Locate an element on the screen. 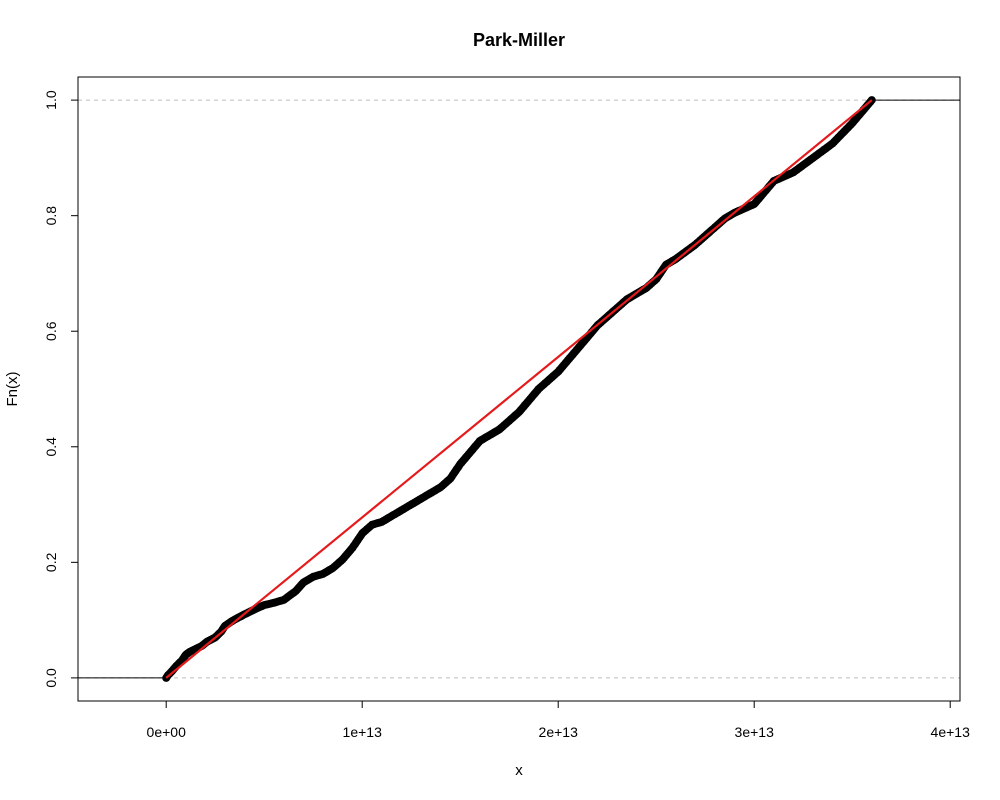  x-tick-label: 2e+13 is located at coordinates (559, 732).